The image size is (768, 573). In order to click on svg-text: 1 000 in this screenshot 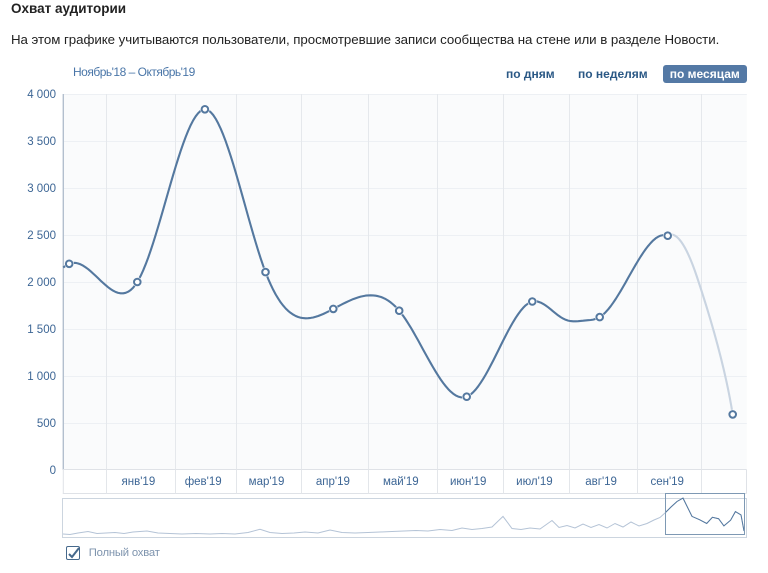, I will do `click(41, 377)`.